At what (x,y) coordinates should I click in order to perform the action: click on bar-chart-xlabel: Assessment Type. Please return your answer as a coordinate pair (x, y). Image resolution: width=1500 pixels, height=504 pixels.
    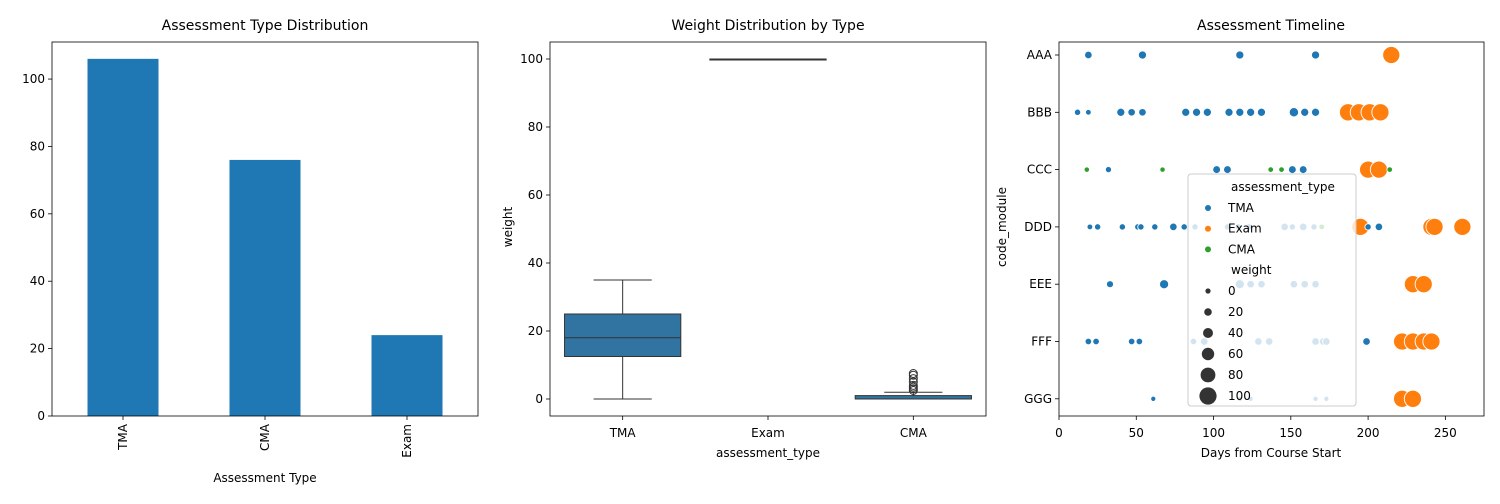
    Looking at the image, I should click on (264, 478).